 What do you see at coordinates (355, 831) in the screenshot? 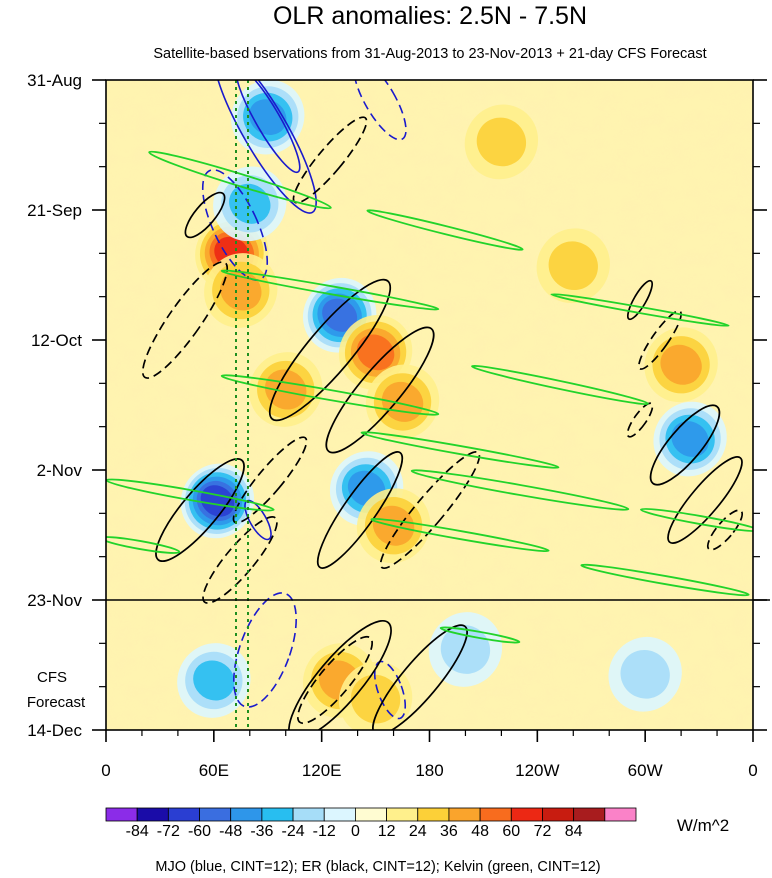
I see `colorbar-label: 0` at bounding box center [355, 831].